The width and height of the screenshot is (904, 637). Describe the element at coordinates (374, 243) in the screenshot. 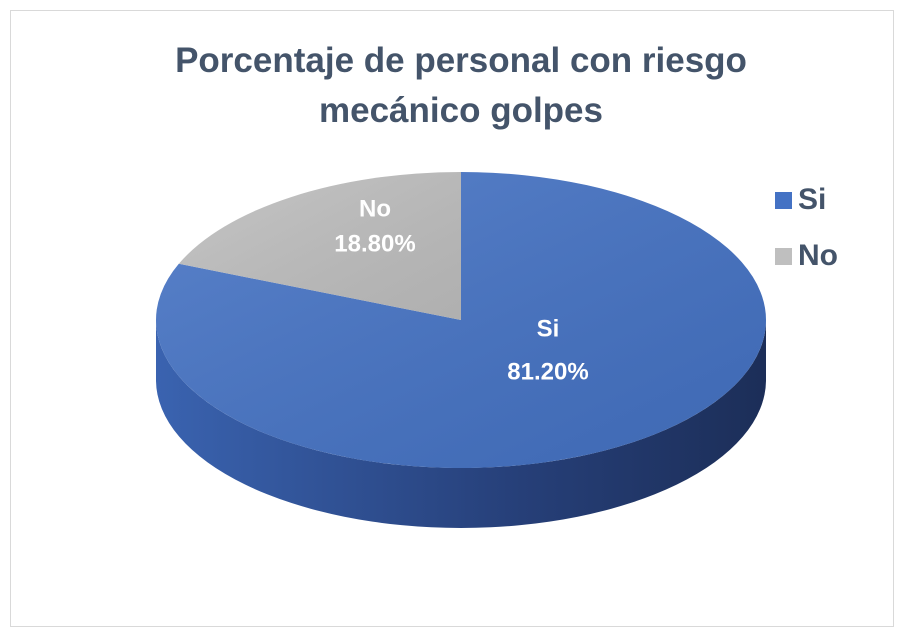

I see `data-label-value: 18.80%` at that location.